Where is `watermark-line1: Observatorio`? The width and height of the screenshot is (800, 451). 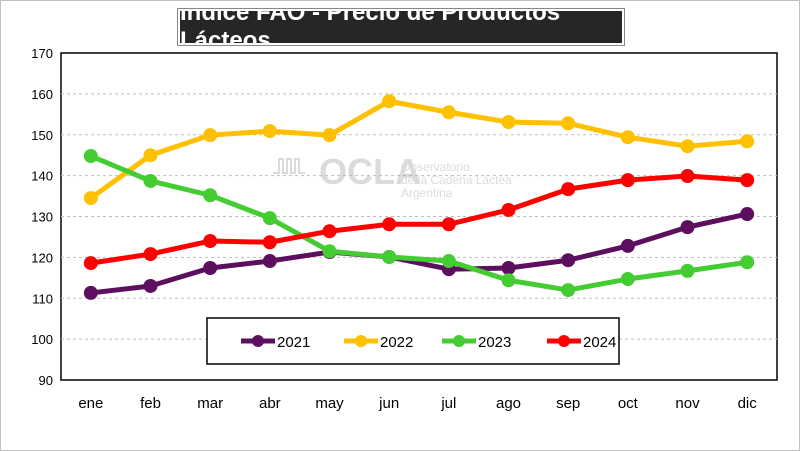
watermark-line1: Observatorio is located at coordinates (435, 167).